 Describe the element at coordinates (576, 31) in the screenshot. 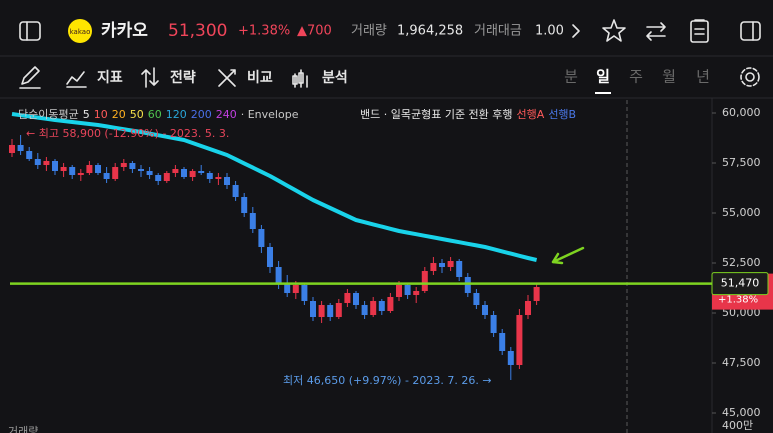

I see `more-arrow` at that location.